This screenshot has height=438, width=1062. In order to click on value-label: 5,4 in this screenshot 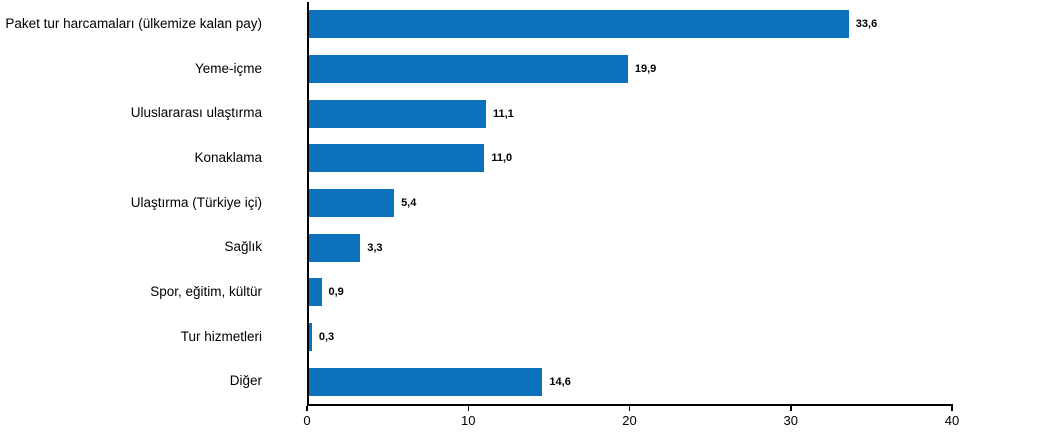, I will do `click(409, 203)`.